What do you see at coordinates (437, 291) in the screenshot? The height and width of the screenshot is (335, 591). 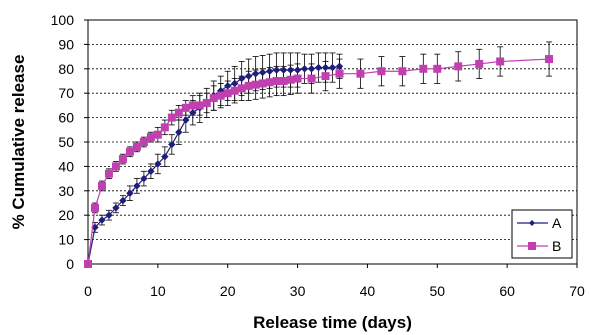 I see `x-tick-label-50: 50` at bounding box center [437, 291].